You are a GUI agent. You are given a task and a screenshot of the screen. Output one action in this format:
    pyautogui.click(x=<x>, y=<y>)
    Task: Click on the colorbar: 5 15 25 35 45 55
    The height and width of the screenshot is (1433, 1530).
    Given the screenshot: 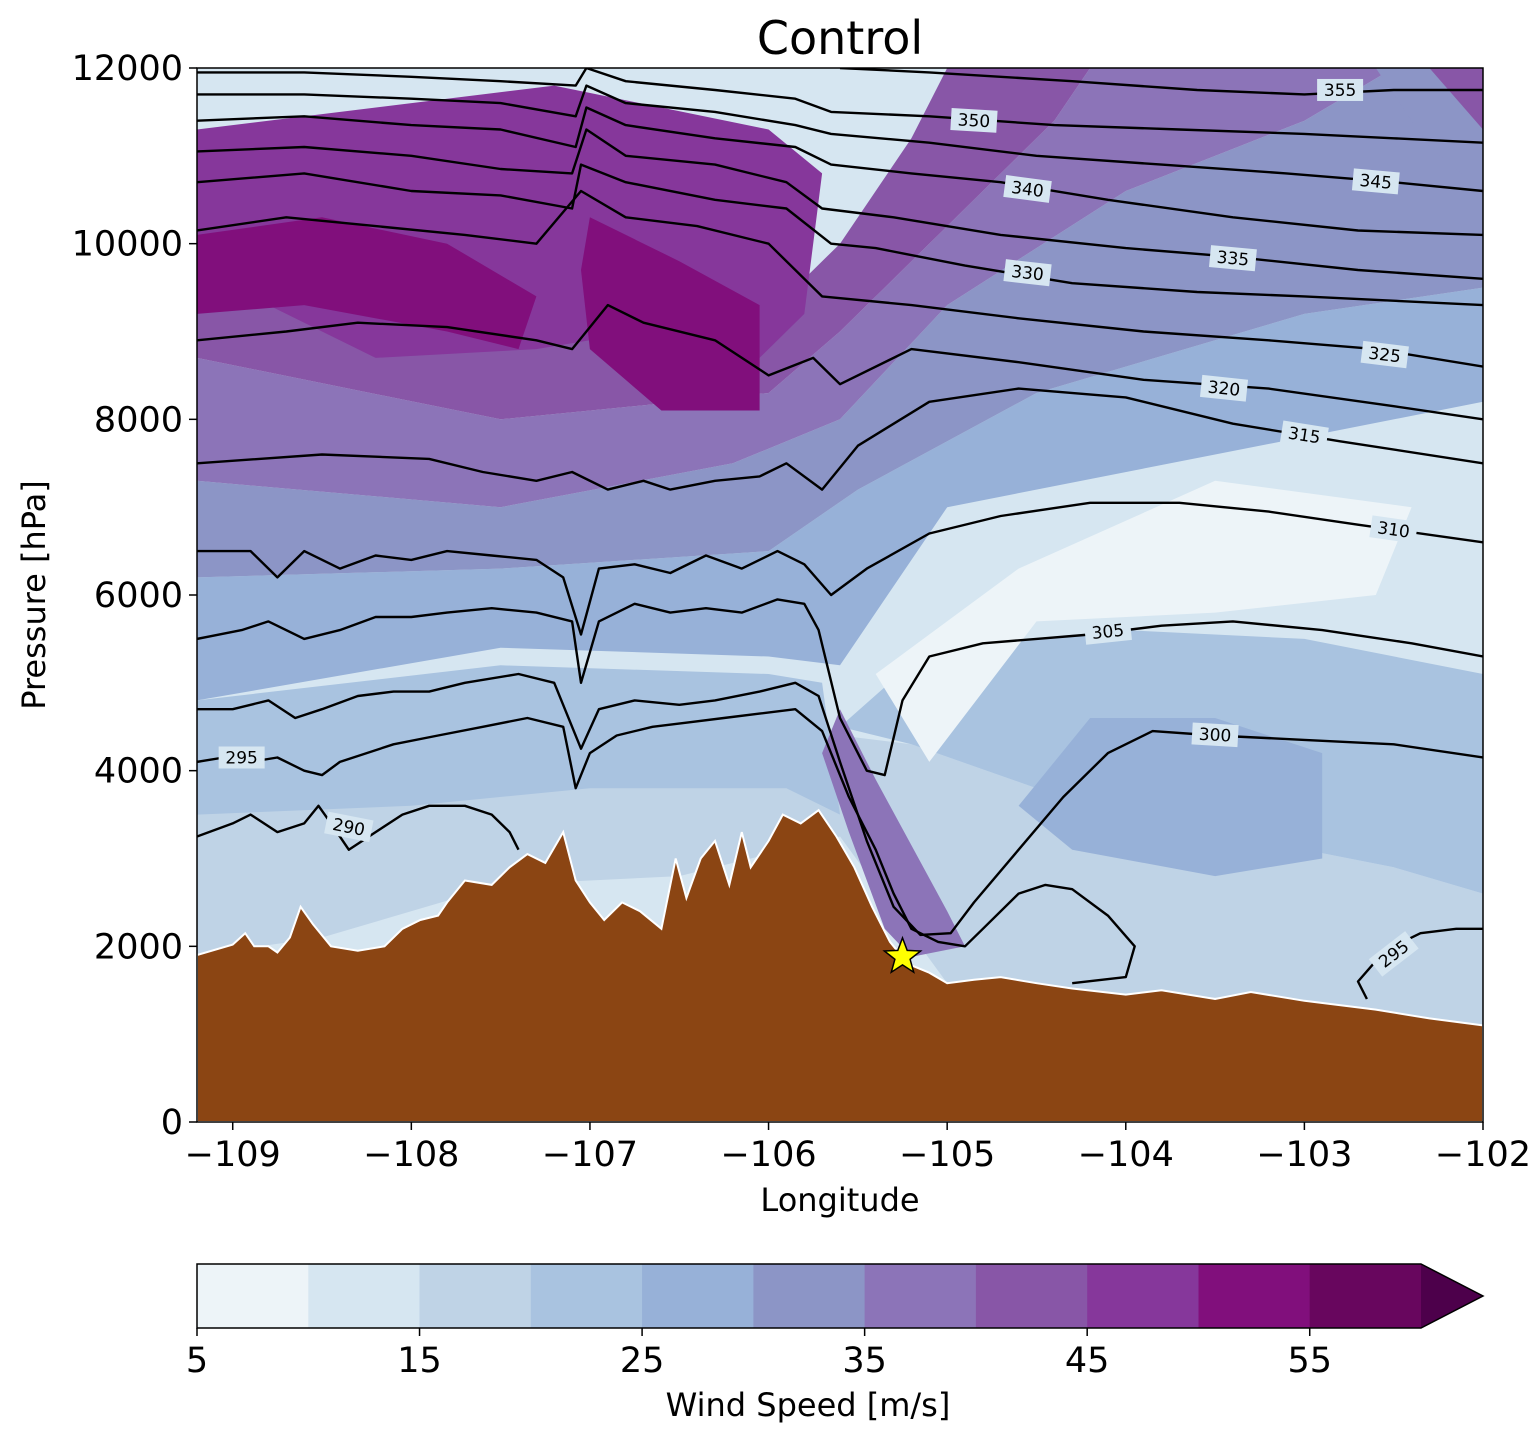 What is the action you would take?
    pyautogui.click(x=835, y=1322)
    